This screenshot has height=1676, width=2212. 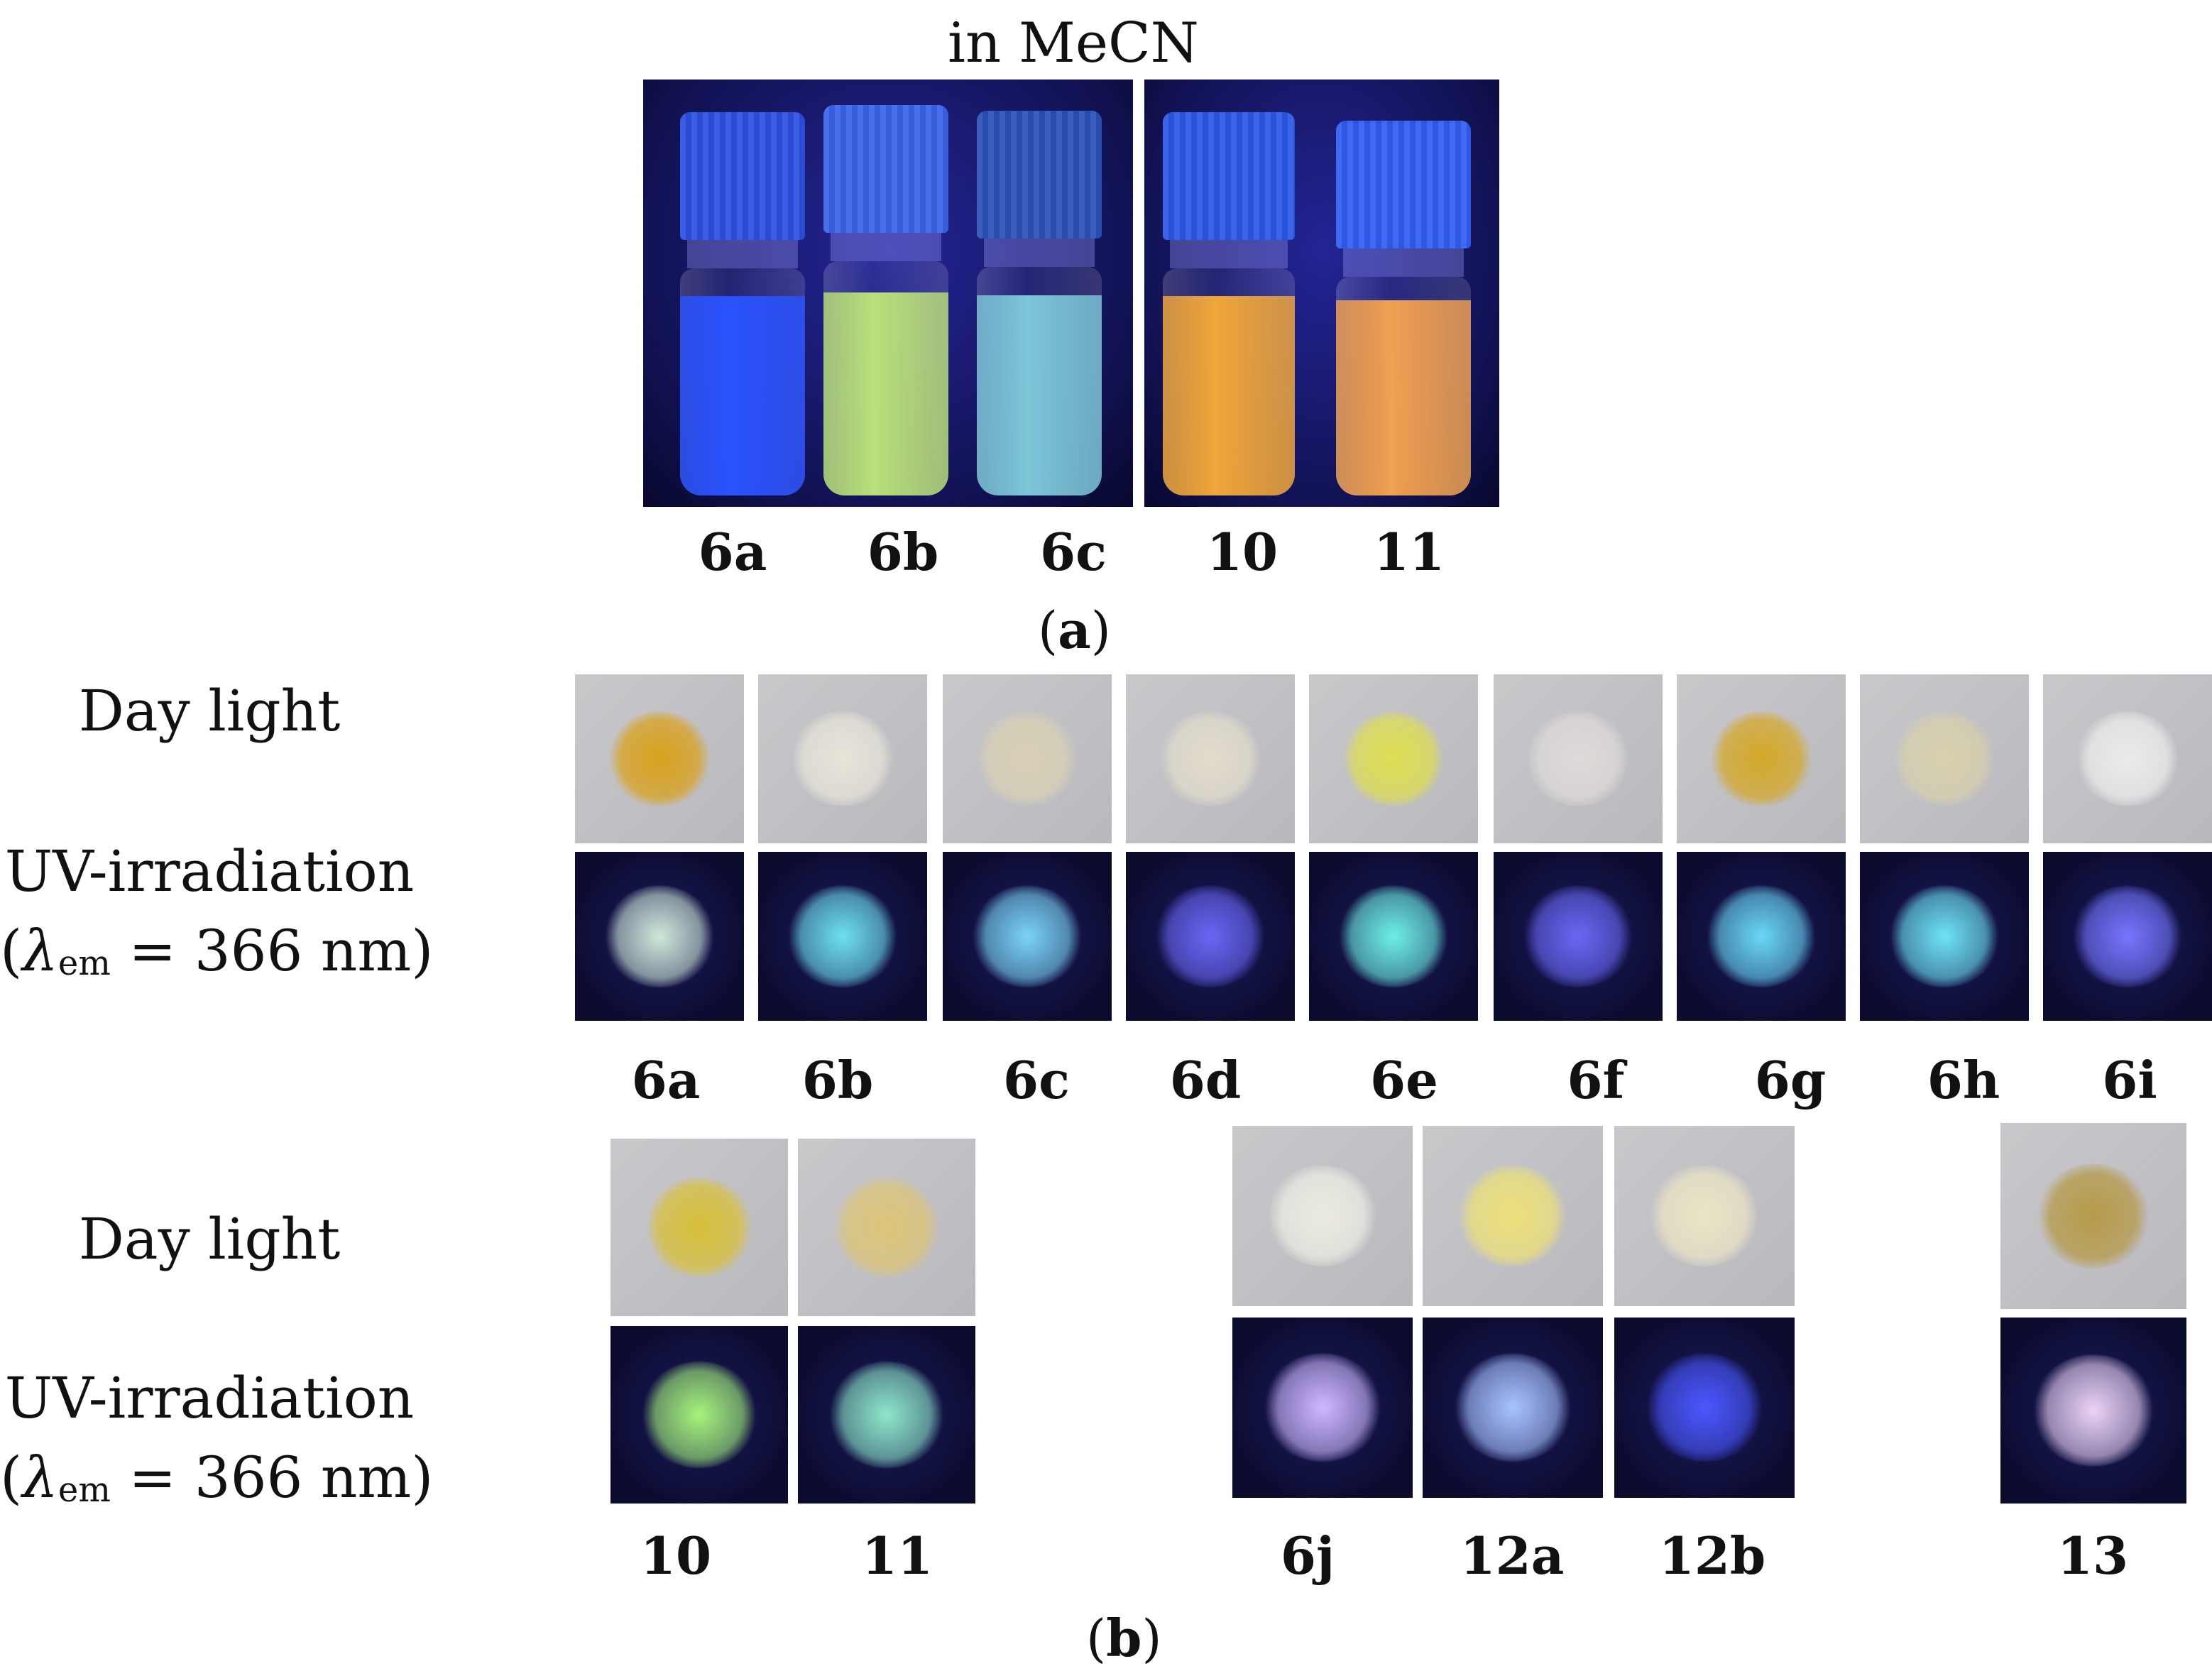 I want to click on vial-label-6c: 6c, so click(x=1073, y=552).